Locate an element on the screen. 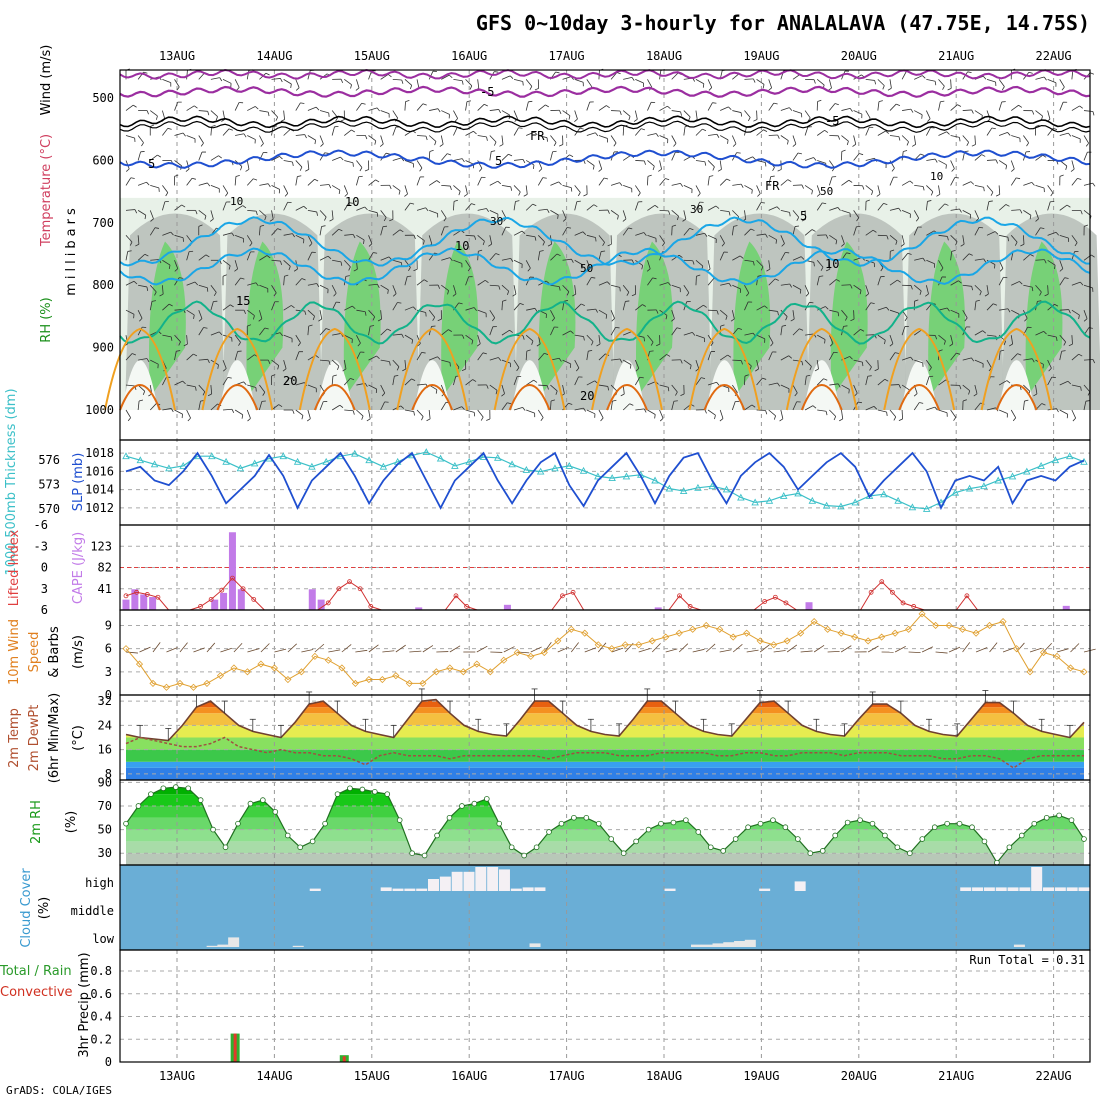  lifted-index-marker is located at coordinates (147, 594).